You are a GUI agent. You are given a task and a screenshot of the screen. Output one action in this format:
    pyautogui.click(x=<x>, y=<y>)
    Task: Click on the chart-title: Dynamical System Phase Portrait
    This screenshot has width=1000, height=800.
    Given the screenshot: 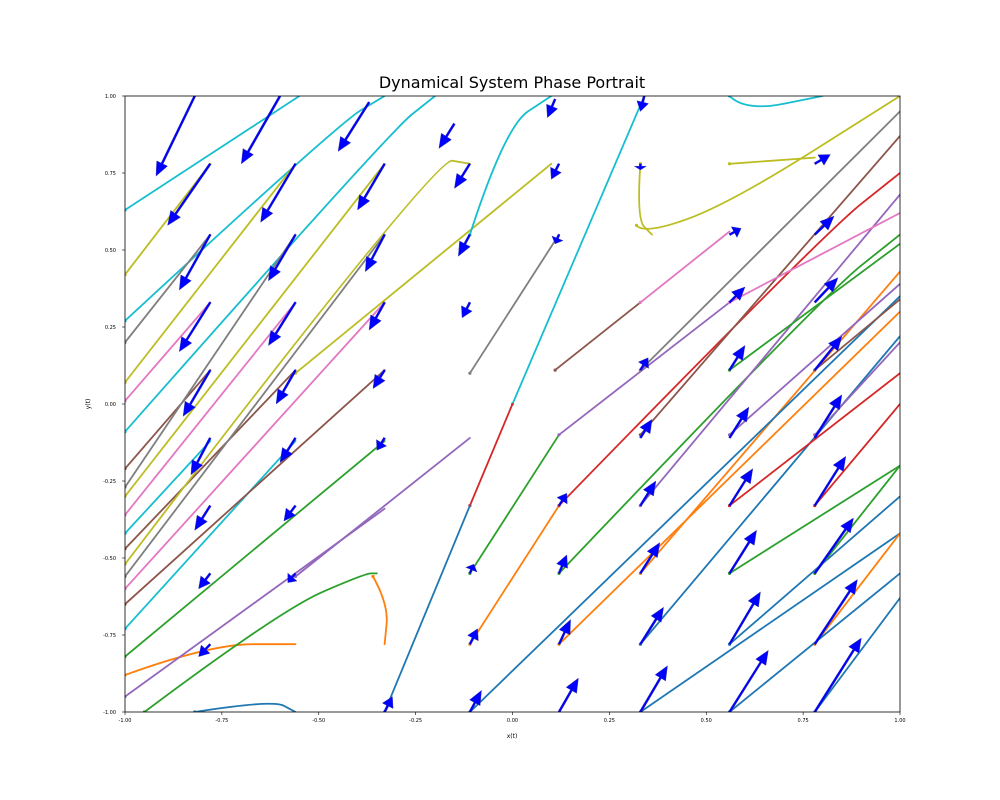 What is the action you would take?
    pyautogui.click(x=512, y=82)
    